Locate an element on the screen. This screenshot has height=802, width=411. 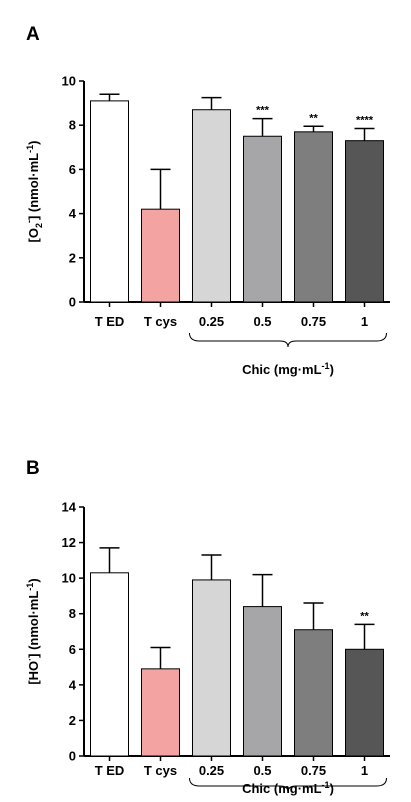
y-axis-label: [O2-] (nmol·mL-1) is located at coordinates (34, 192).